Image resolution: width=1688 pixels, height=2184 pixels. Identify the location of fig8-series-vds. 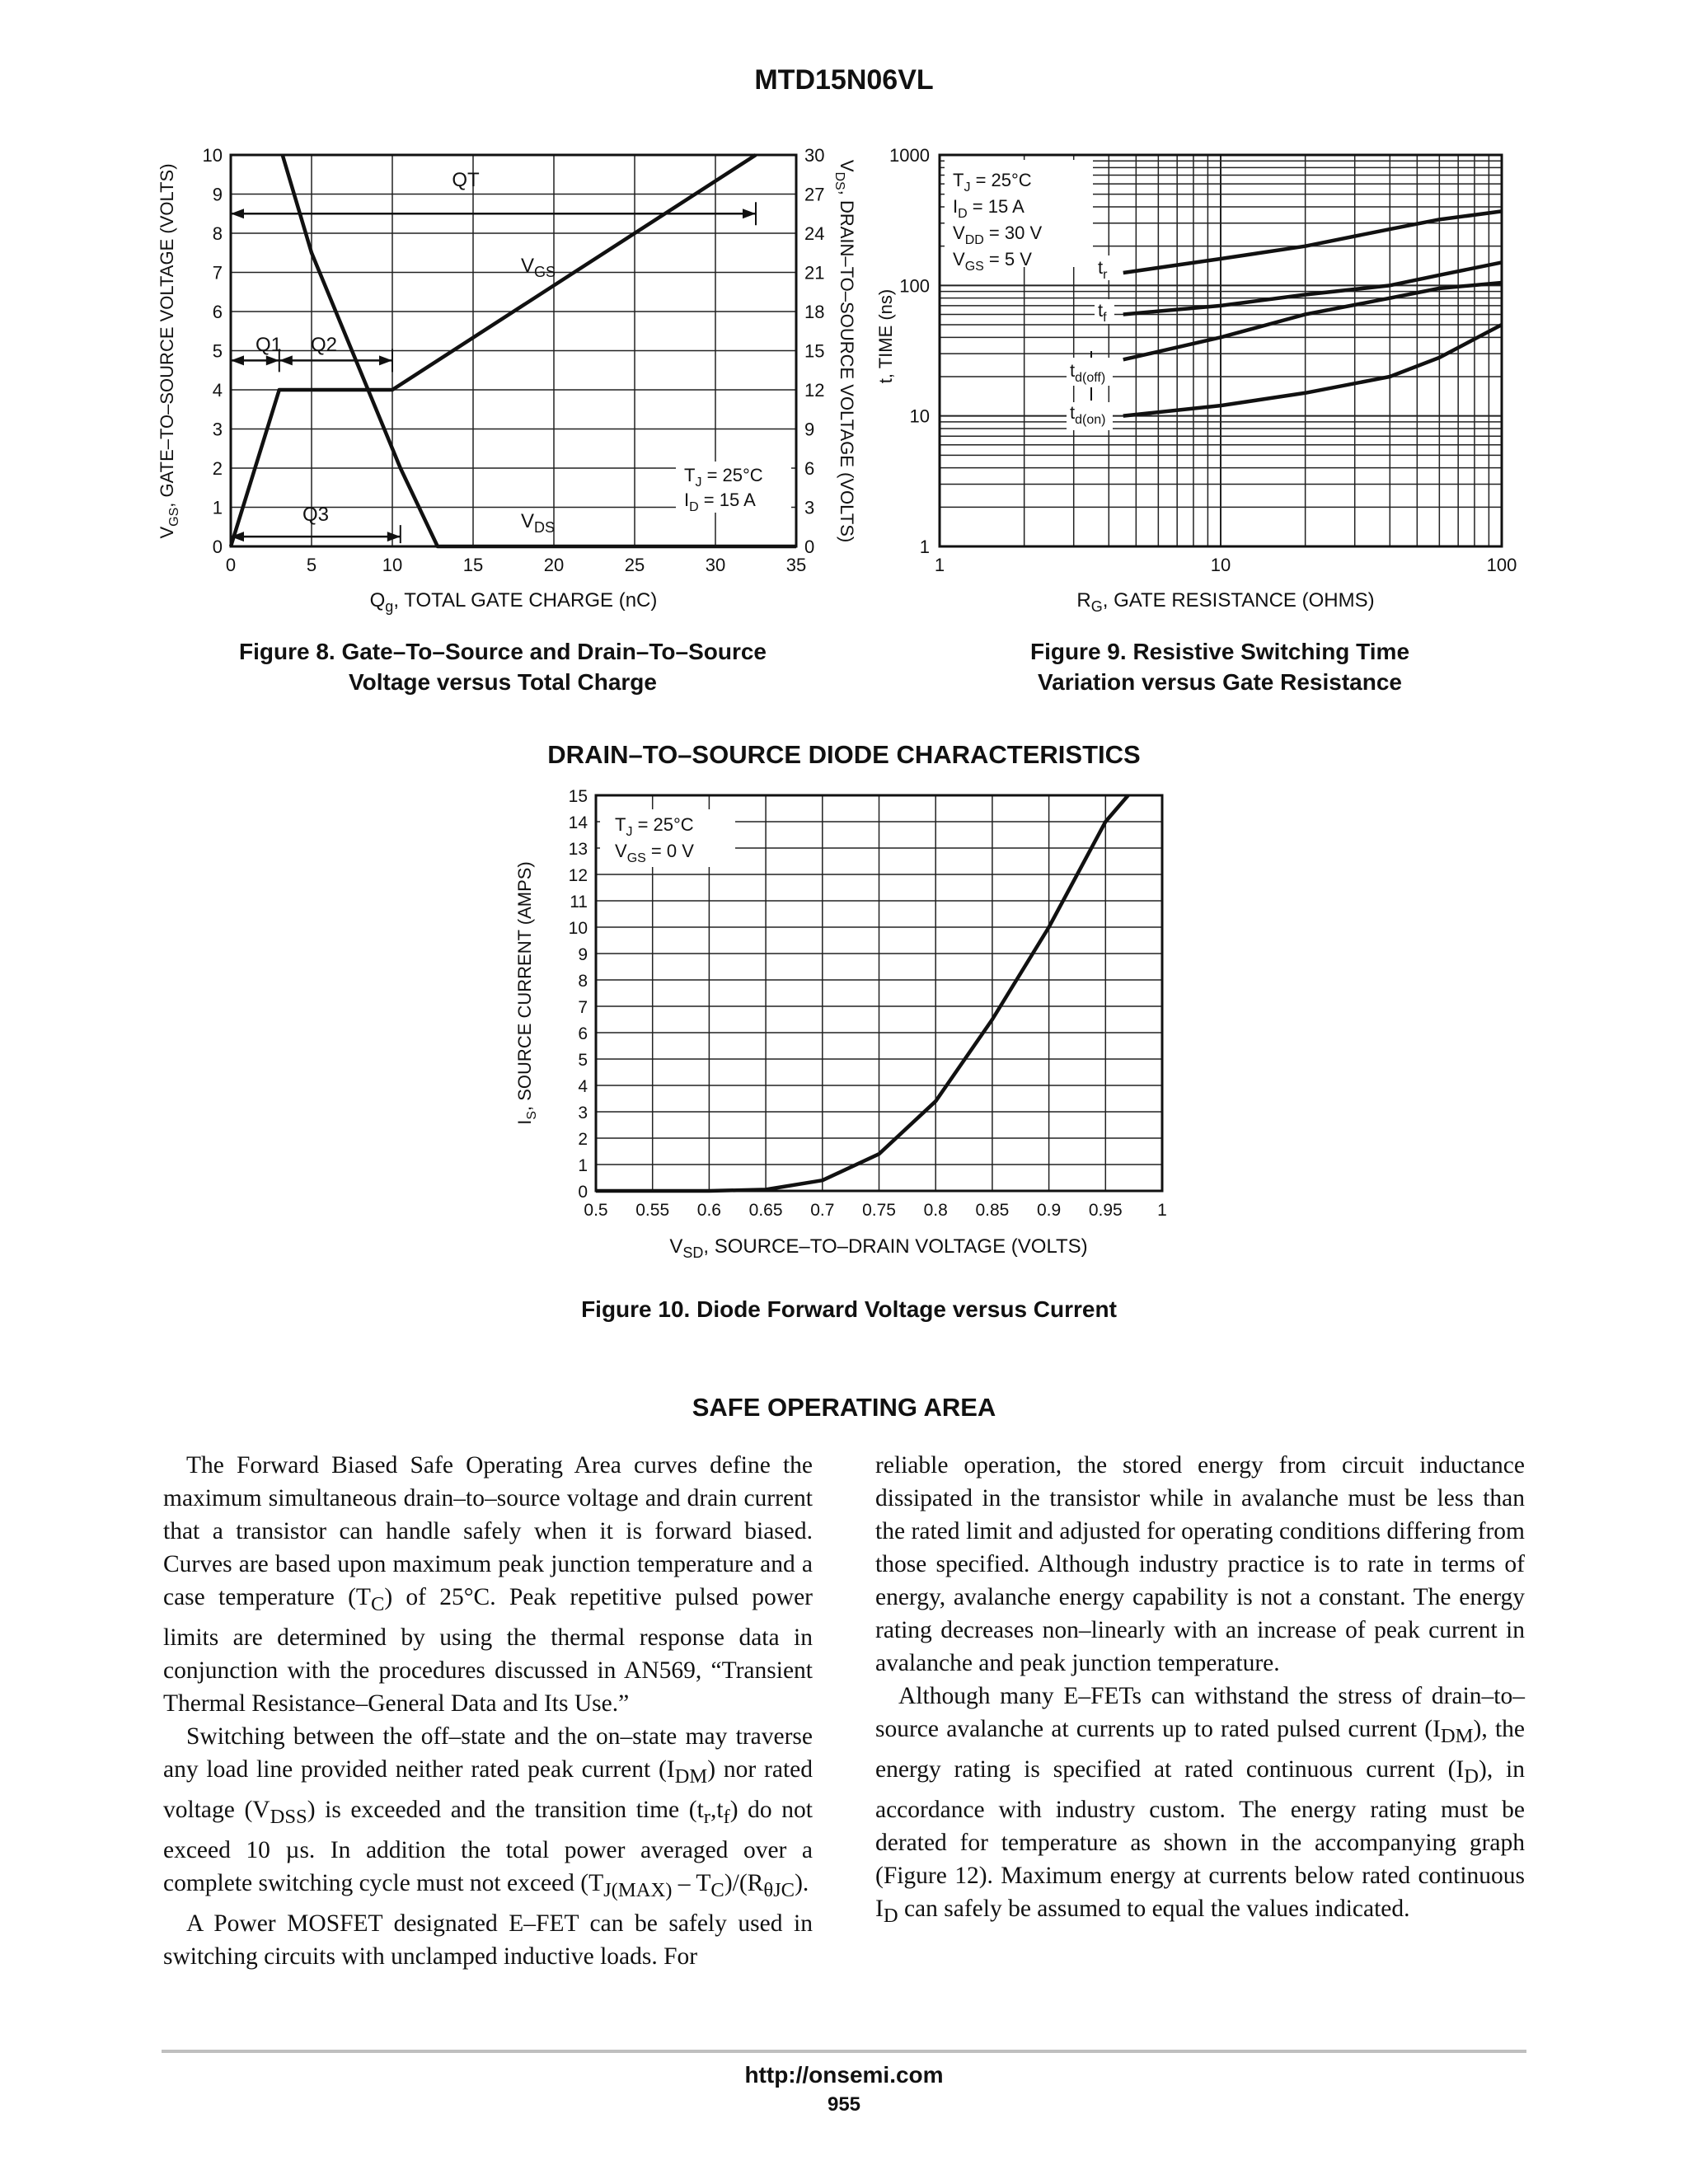
(538, 351).